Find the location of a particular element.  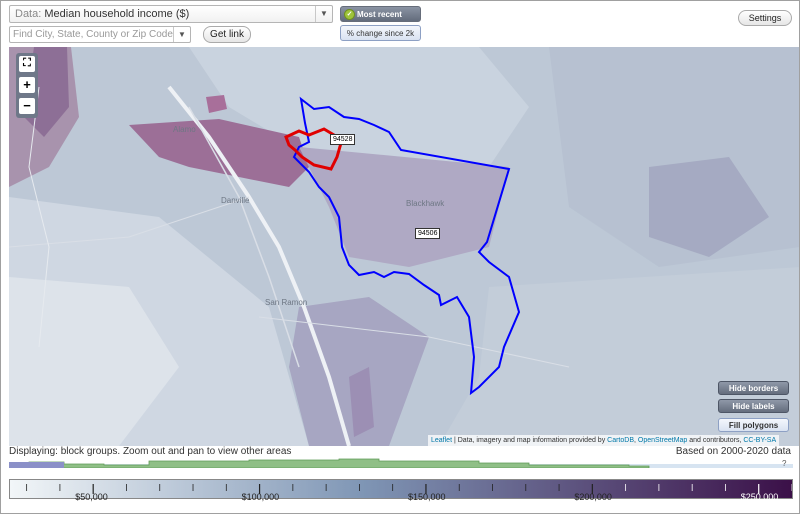

legend-tick-label: $150,000 is located at coordinates (426, 497).